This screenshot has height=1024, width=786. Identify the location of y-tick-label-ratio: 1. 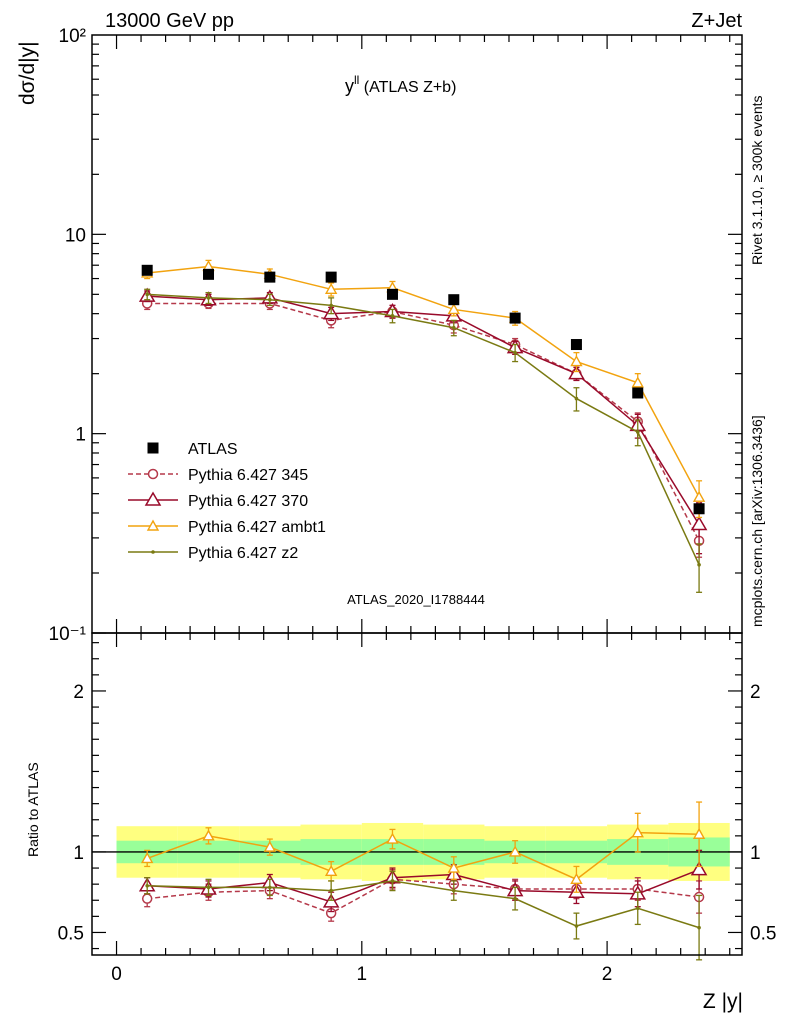
(78, 853).